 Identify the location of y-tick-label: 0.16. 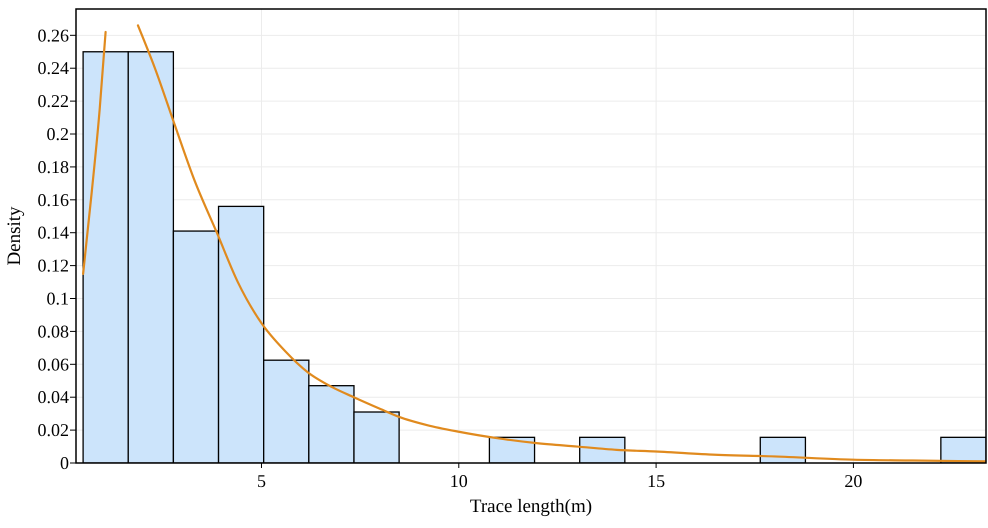
(53, 200).